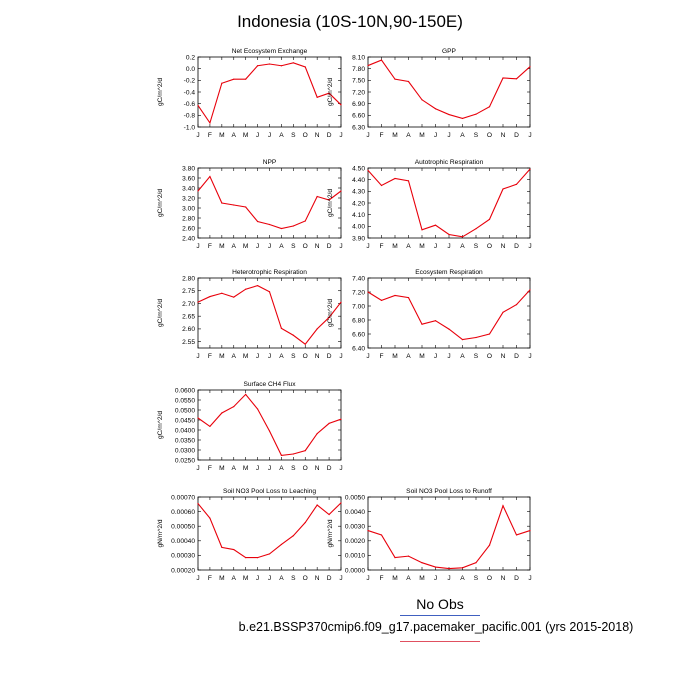  Describe the element at coordinates (358, 168) in the screenshot. I see `y-tick-label: 4.50` at that location.